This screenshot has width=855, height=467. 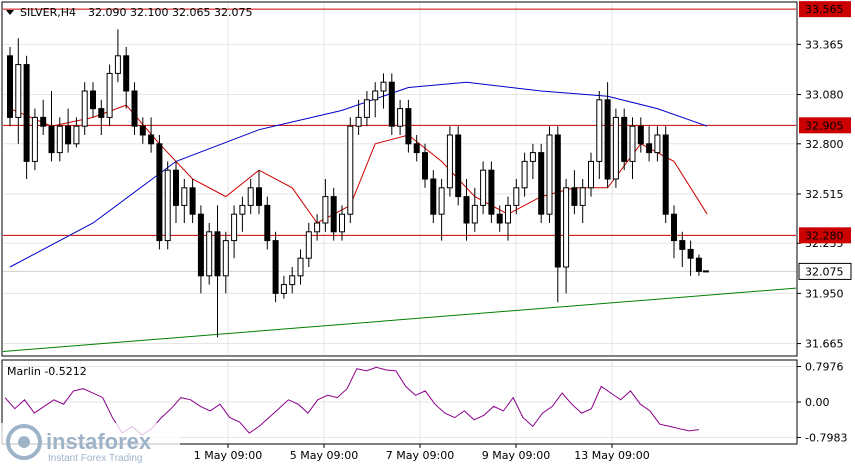 I want to click on level-badge, so click(x=825, y=9).